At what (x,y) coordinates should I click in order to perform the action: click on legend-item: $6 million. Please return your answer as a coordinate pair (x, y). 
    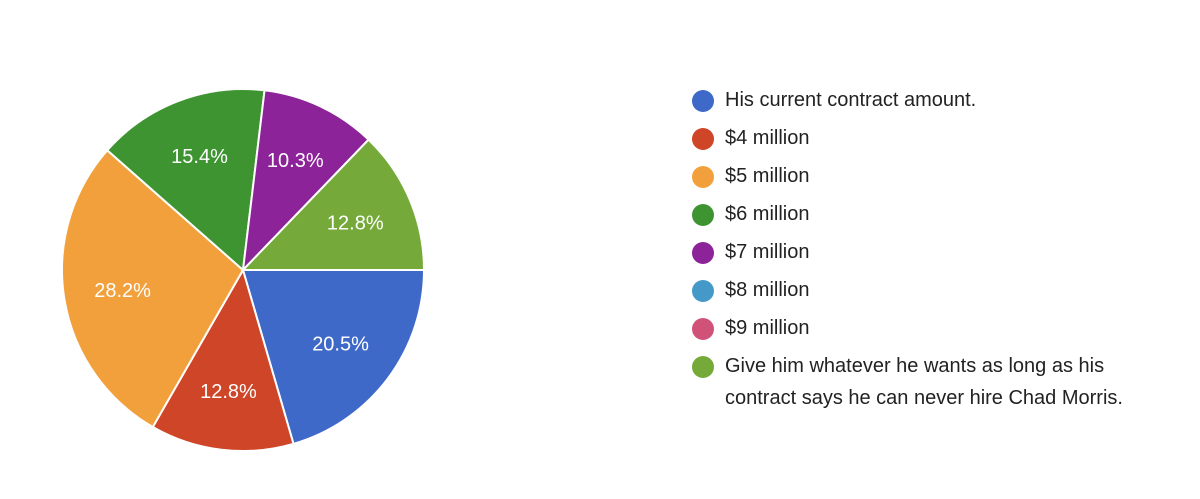
    Looking at the image, I should click on (927, 215).